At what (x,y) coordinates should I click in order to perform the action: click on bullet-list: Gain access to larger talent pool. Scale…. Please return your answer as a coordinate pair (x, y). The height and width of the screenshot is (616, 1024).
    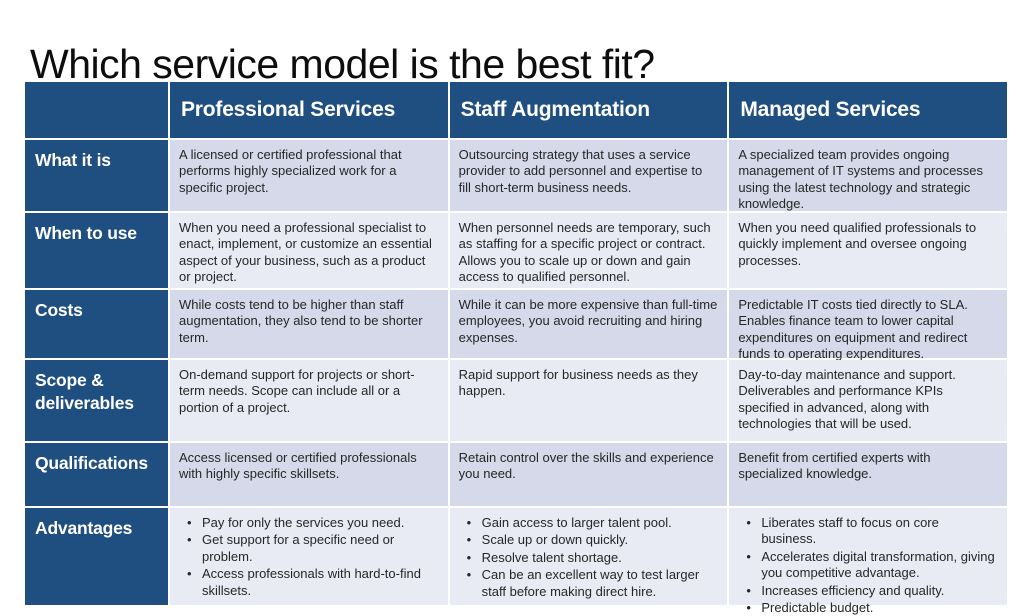
    Looking at the image, I should click on (588, 557).